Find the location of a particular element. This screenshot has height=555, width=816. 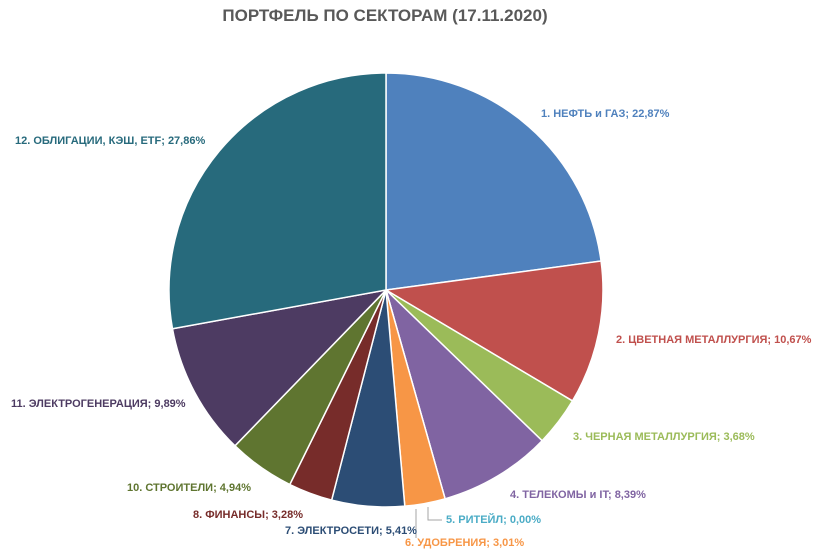

slice-label-7: 7. ЭЛЕКТРОСЕТИ; 5,41% is located at coordinates (351, 531).